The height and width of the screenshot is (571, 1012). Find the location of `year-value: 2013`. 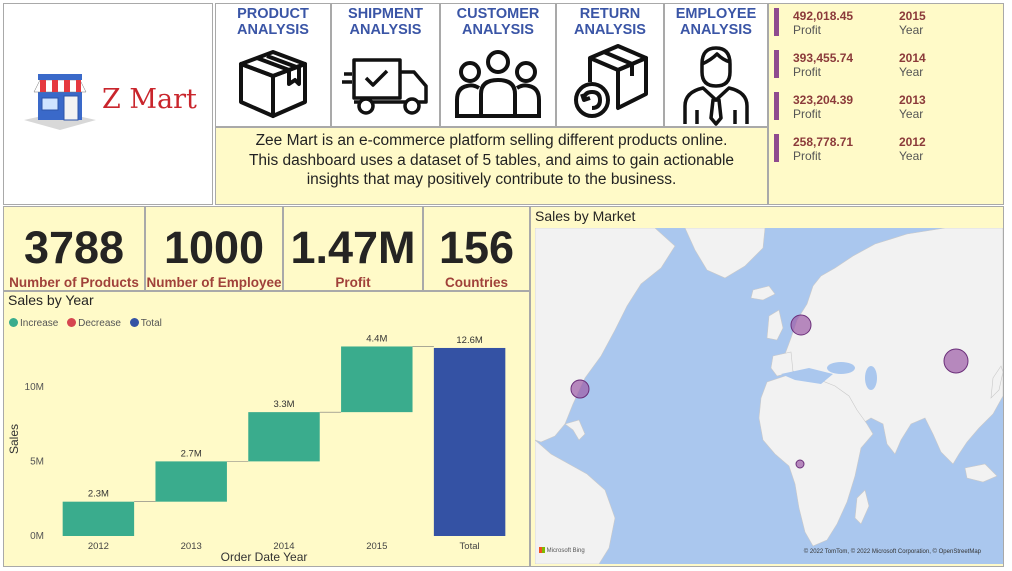

year-value: 2013 is located at coordinates (912, 100).